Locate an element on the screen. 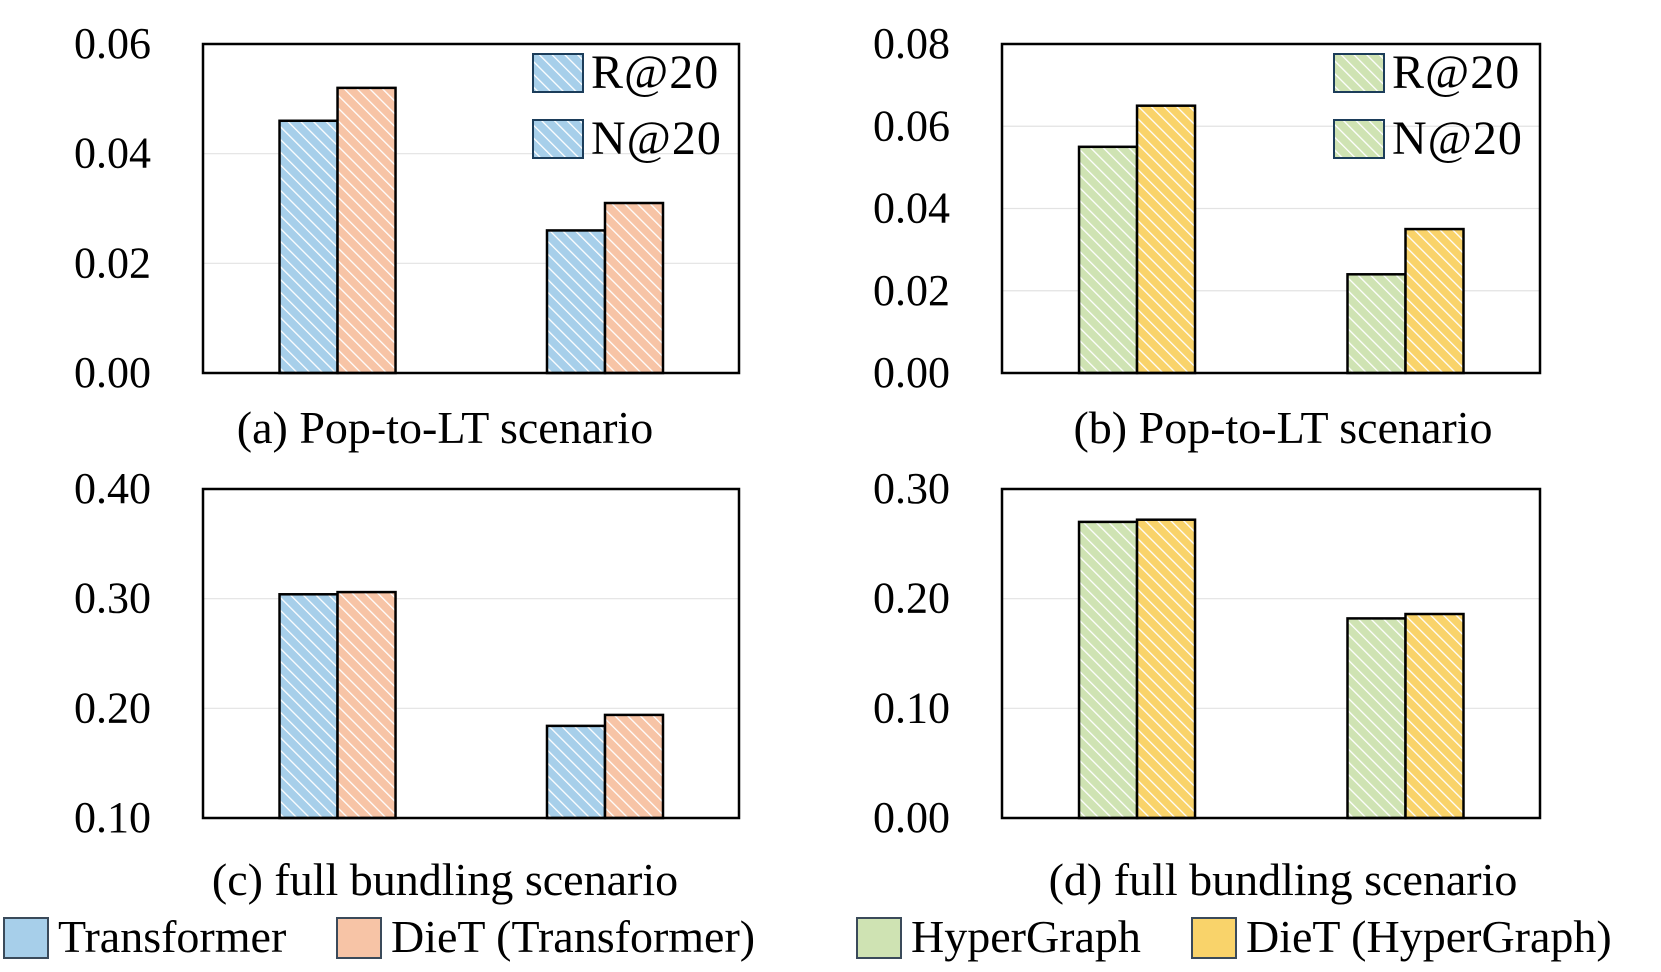 Image resolution: width=1661 pixels, height=972 pixels. bottom-legend-item: Transformer is located at coordinates (144, 936).